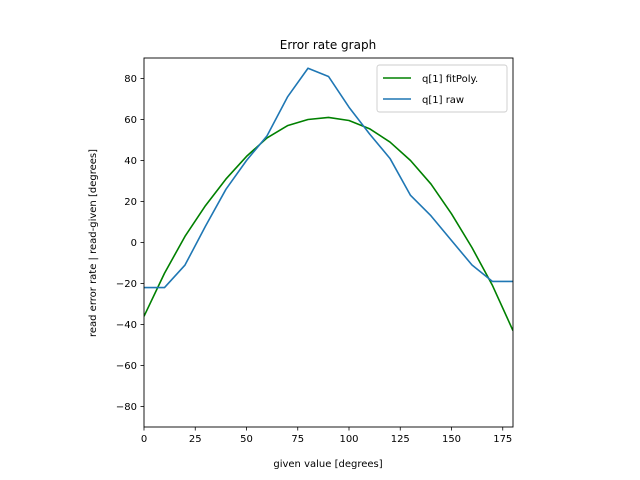 Image resolution: width=640 pixels, height=480 pixels. Describe the element at coordinates (93, 243) in the screenshot. I see `y-axis-label: read error rate | read-given [degrees]` at that location.